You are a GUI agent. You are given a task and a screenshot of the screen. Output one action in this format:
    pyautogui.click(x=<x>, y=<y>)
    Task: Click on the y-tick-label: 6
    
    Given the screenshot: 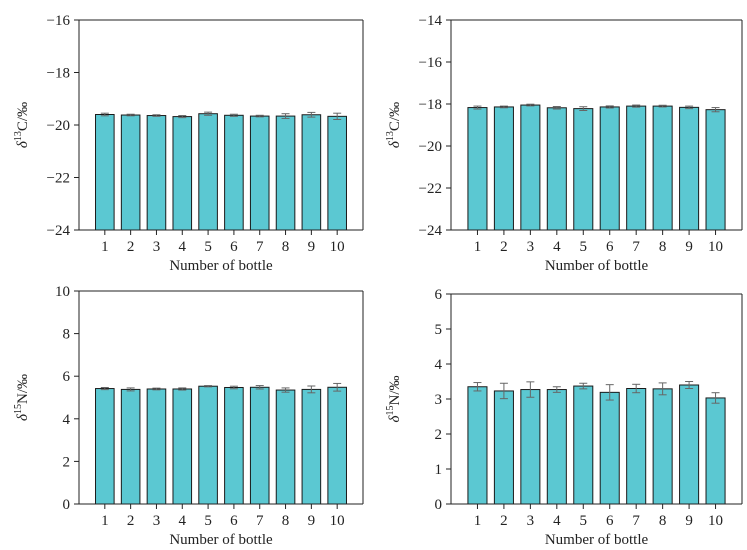 What is the action you would take?
    pyautogui.click(x=67, y=377)
    